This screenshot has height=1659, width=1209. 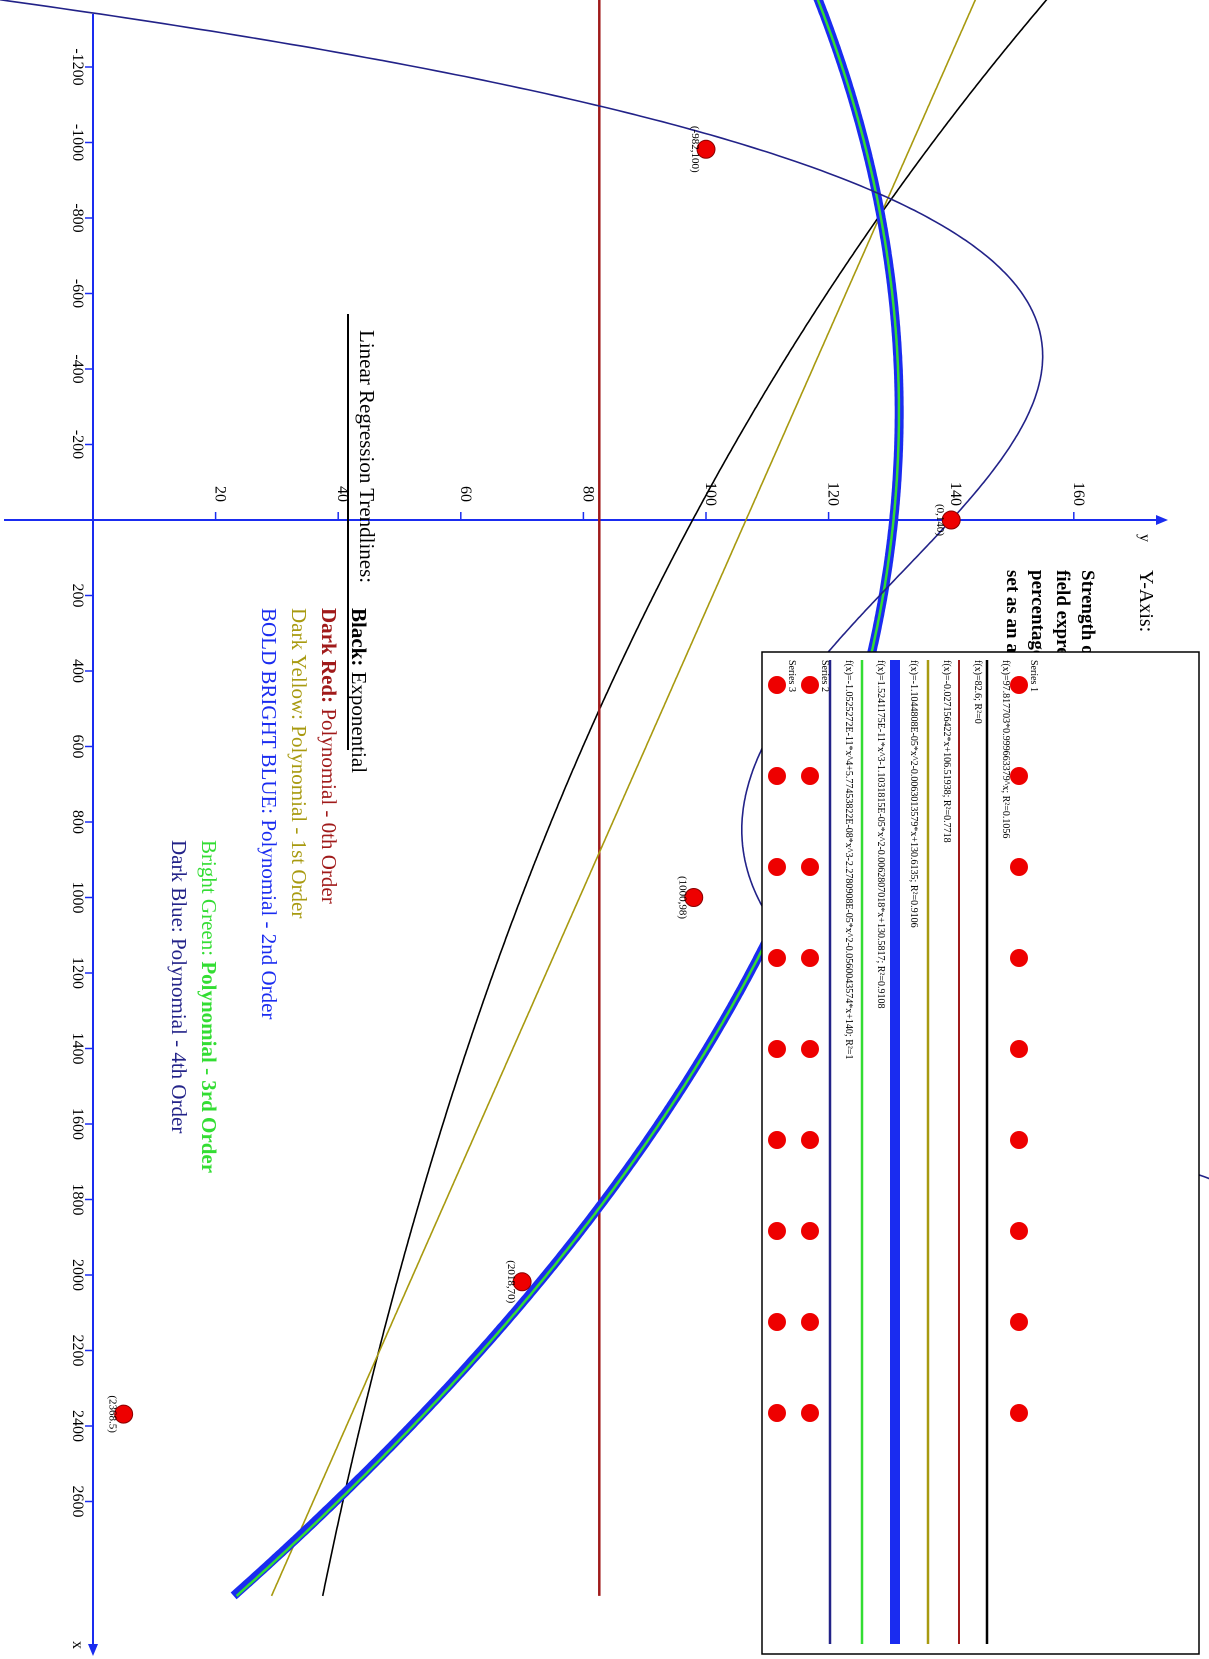 What do you see at coordinates (977, 692) in the screenshot?
I see `legend-equation: f(x)=82.6; R²=0` at bounding box center [977, 692].